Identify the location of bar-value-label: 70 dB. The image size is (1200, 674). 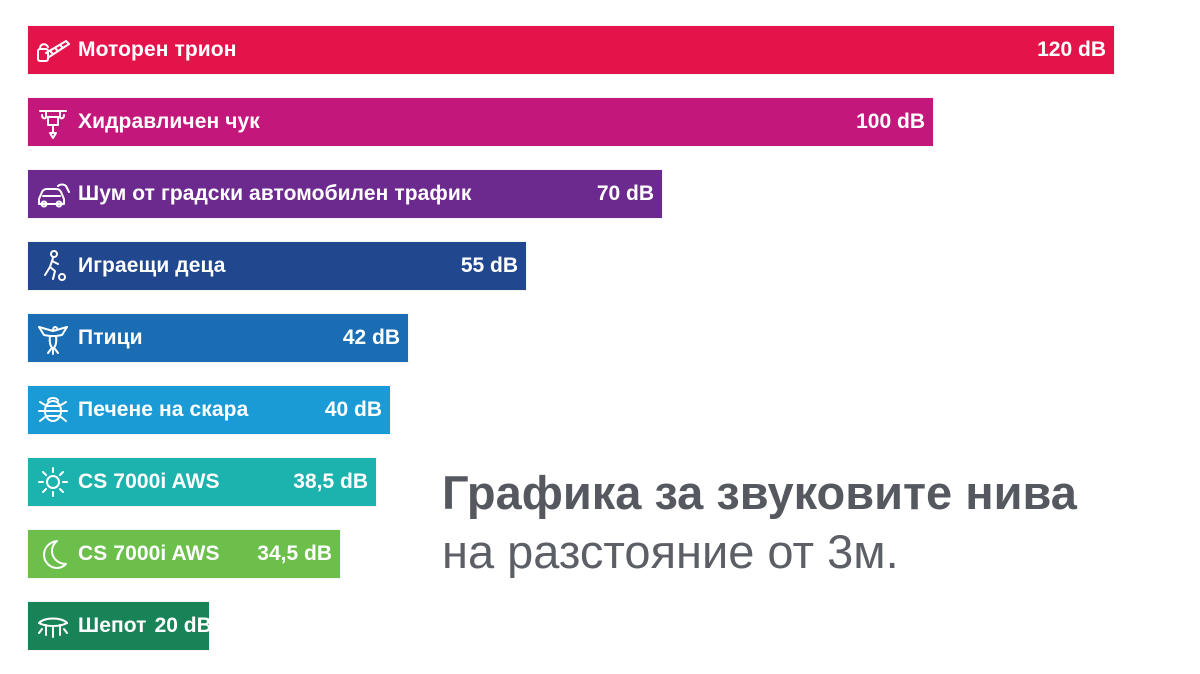
(625, 193).